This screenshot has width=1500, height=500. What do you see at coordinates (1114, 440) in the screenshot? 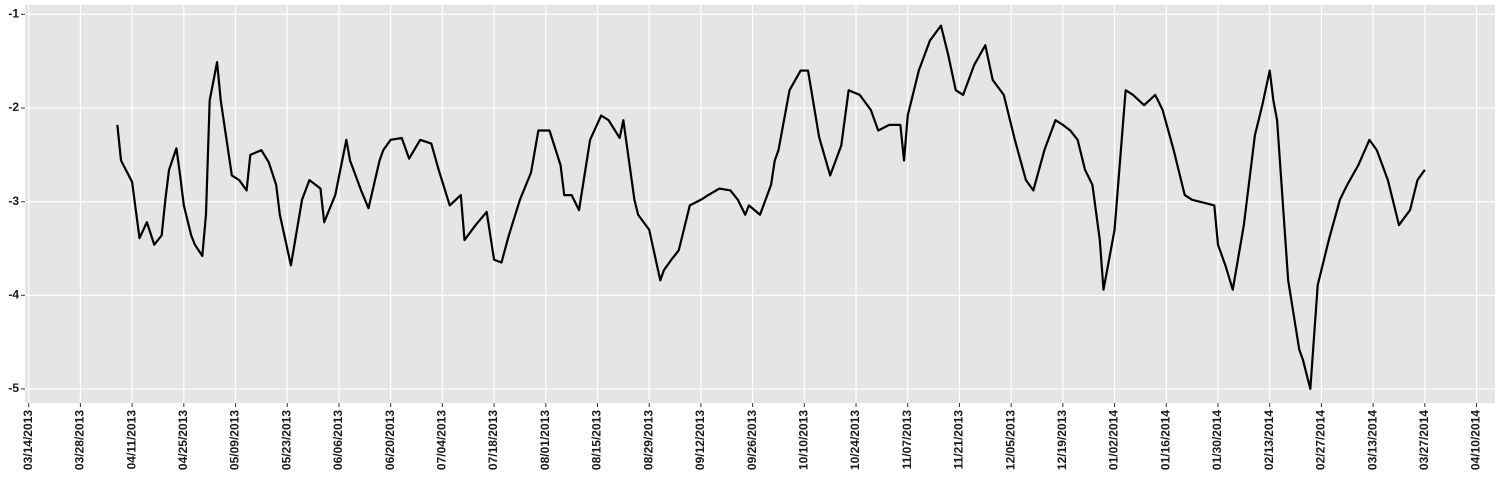
I see `x-tick-label: 01/02/2014` at bounding box center [1114, 440].